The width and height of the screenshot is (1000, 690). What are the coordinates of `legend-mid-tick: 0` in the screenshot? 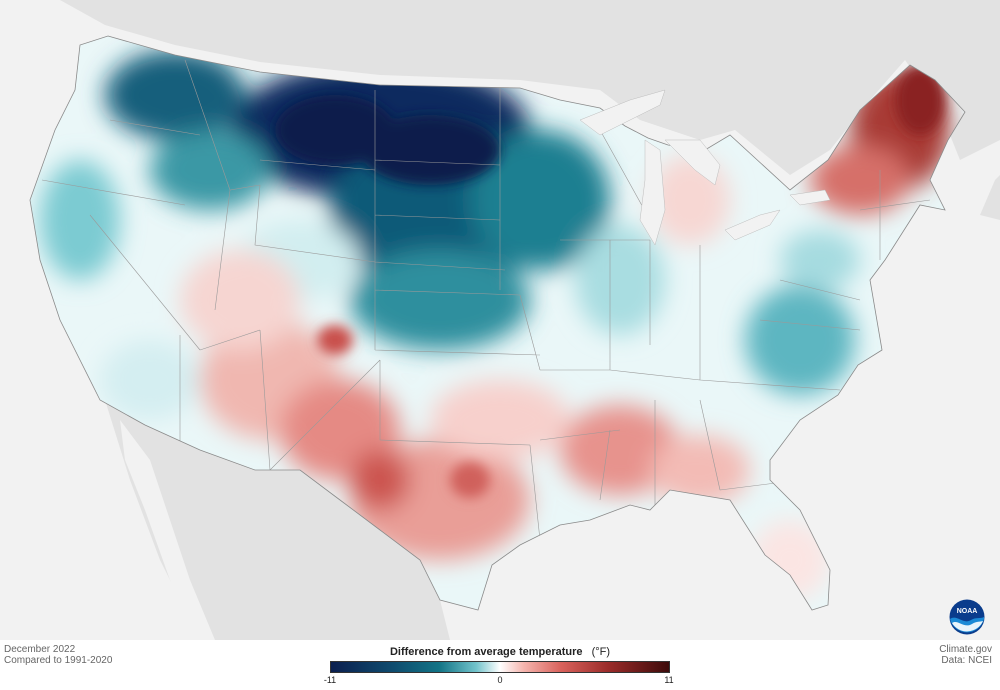 It's located at (500, 680).